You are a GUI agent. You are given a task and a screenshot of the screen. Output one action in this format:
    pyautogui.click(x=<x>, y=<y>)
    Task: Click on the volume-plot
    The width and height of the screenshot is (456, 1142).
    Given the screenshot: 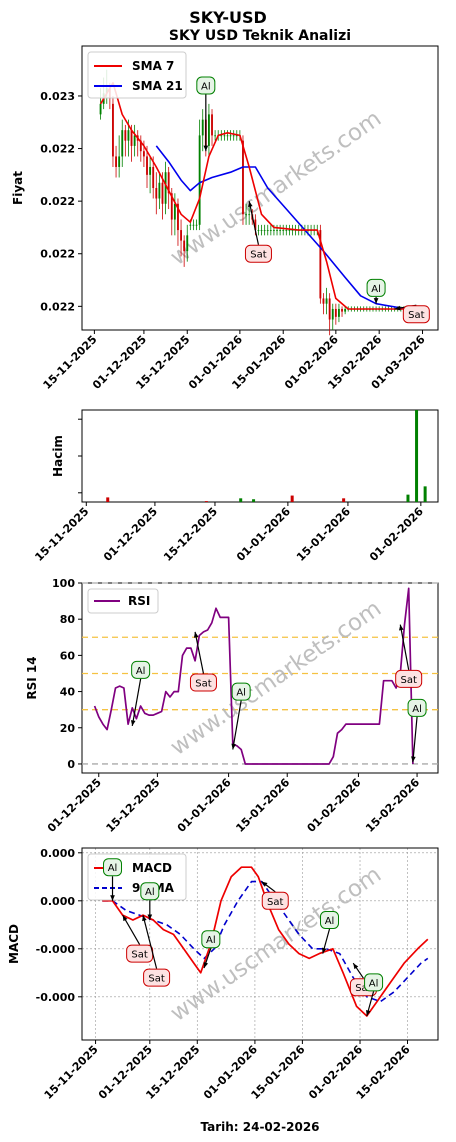 What is the action you would take?
    pyautogui.click(x=252, y=456)
    